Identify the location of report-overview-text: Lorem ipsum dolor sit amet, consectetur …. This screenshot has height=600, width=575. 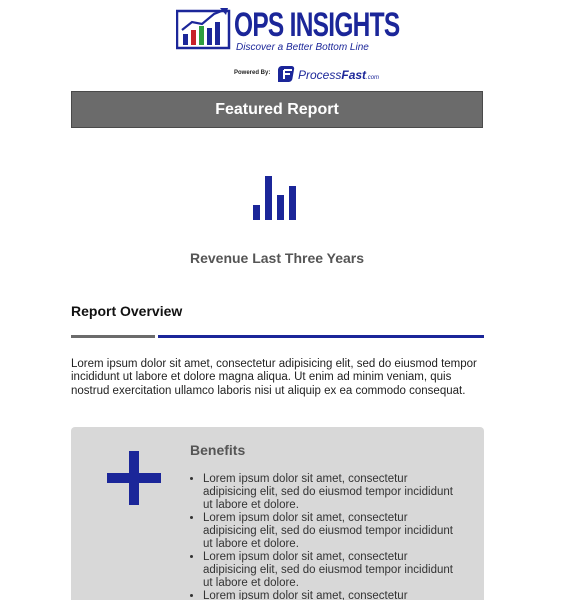
(274, 377).